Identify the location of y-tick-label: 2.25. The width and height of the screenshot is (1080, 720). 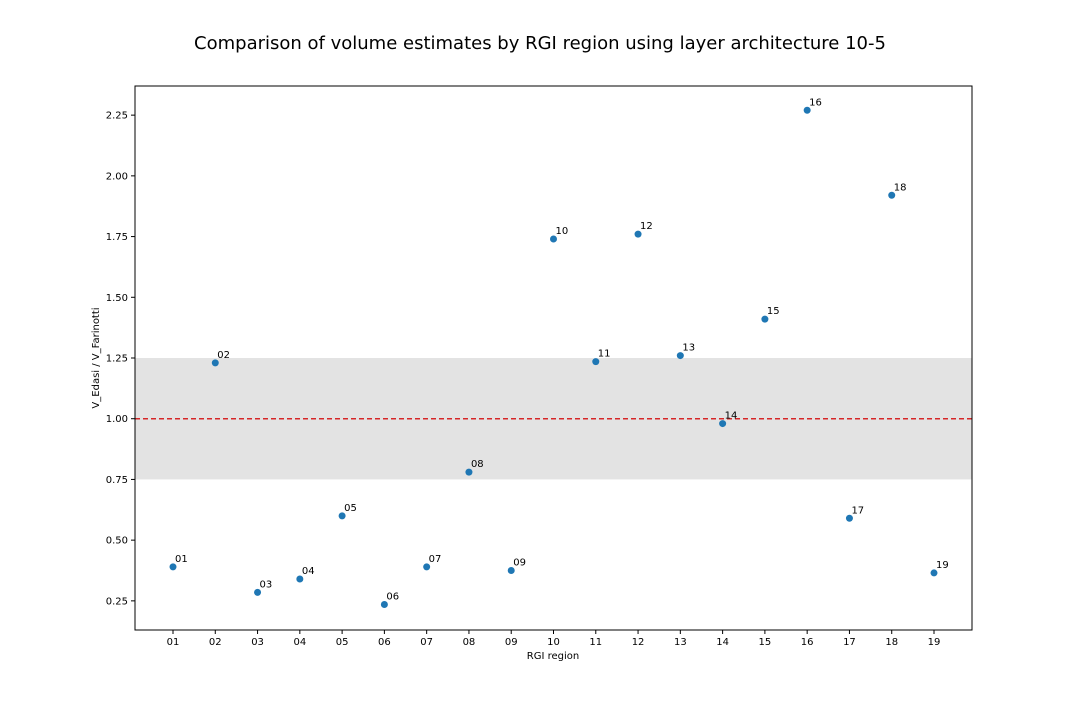
(117, 116).